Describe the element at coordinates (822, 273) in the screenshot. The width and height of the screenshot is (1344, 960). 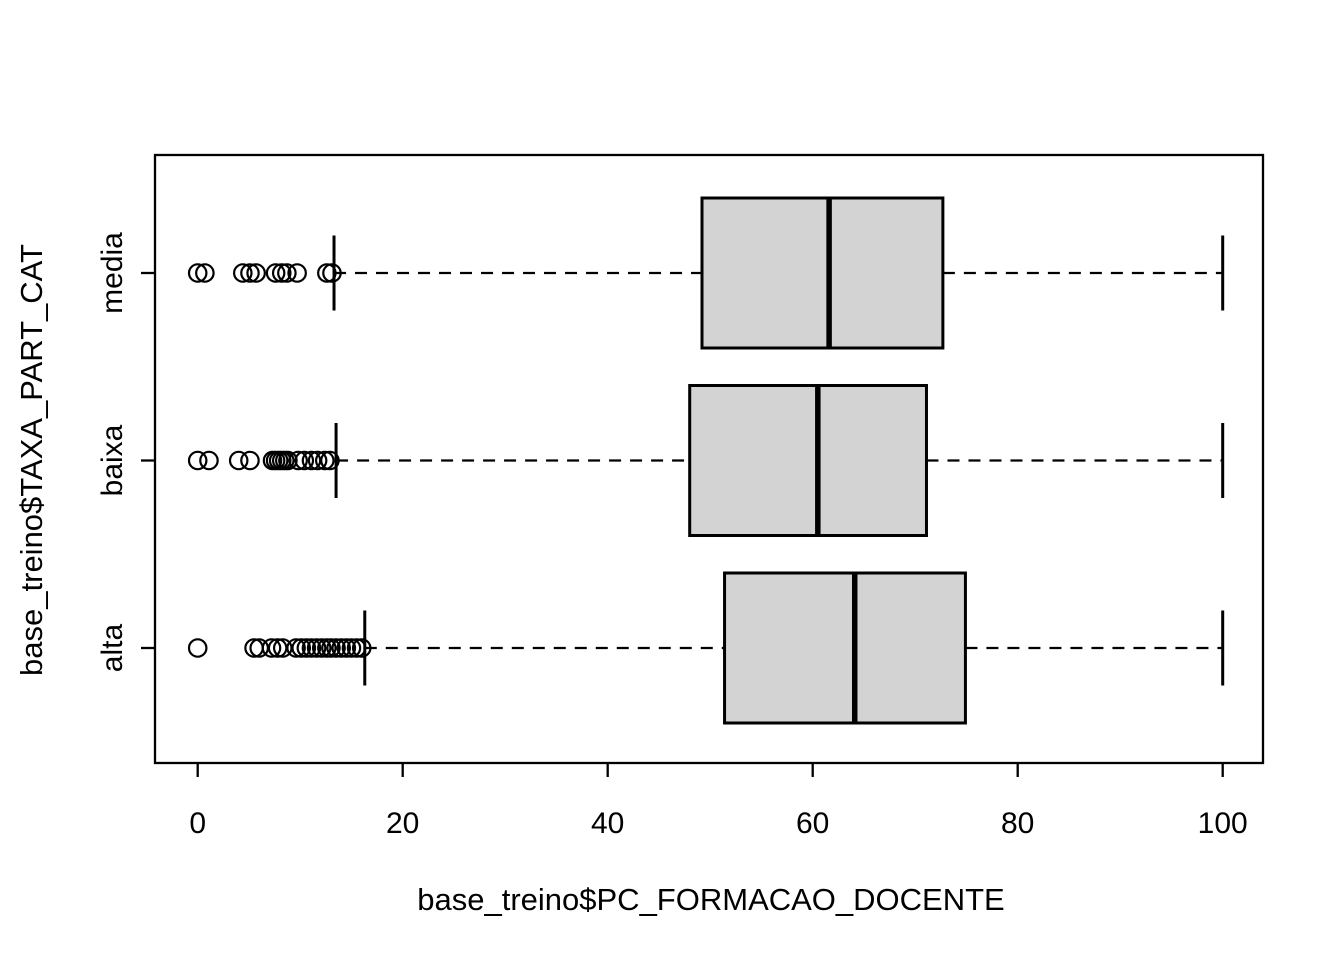
I see `box-media` at that location.